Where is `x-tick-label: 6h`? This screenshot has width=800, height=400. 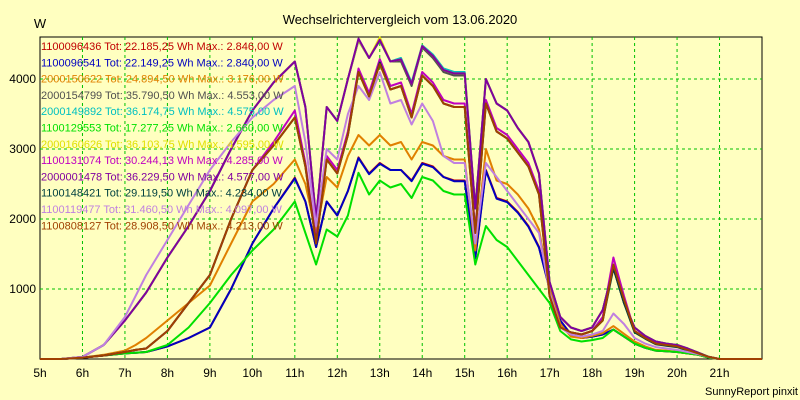 x-tick-label: 6h is located at coordinates (82, 373).